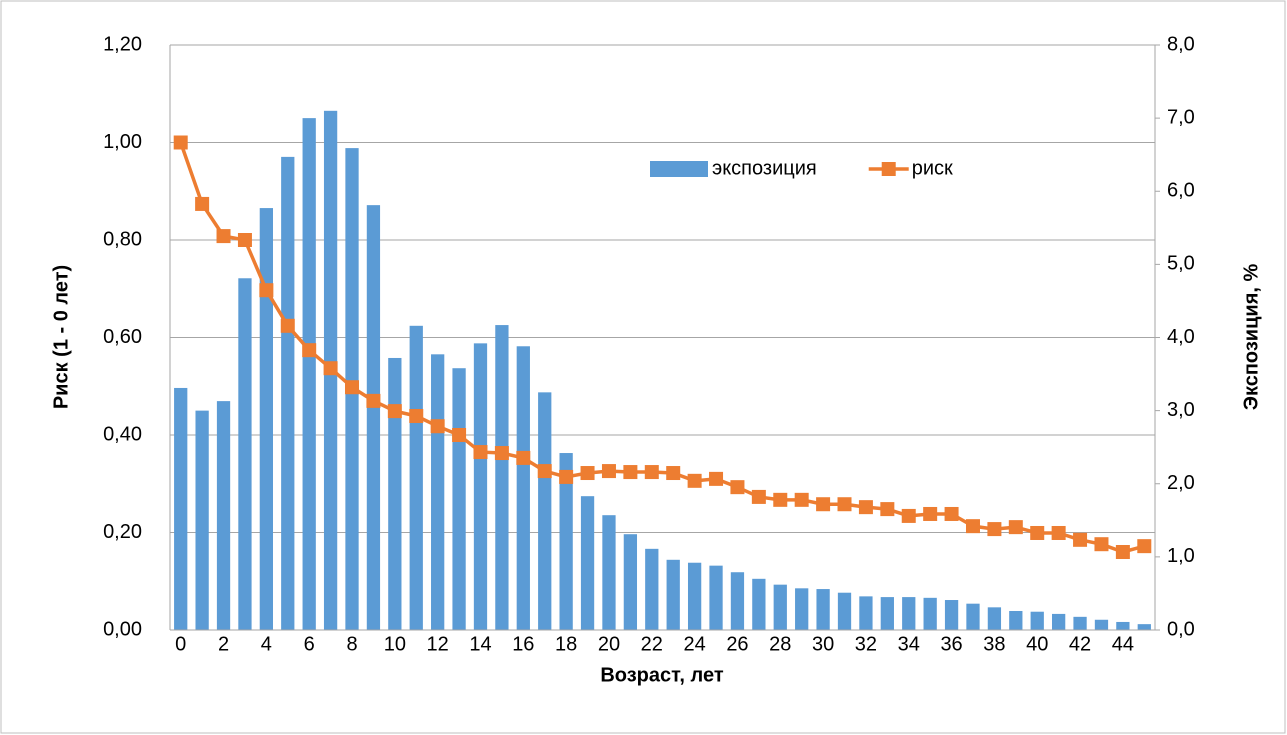  Describe the element at coordinates (1181, 264) in the screenshot. I see `y2-tick-label: 5,0` at that location.